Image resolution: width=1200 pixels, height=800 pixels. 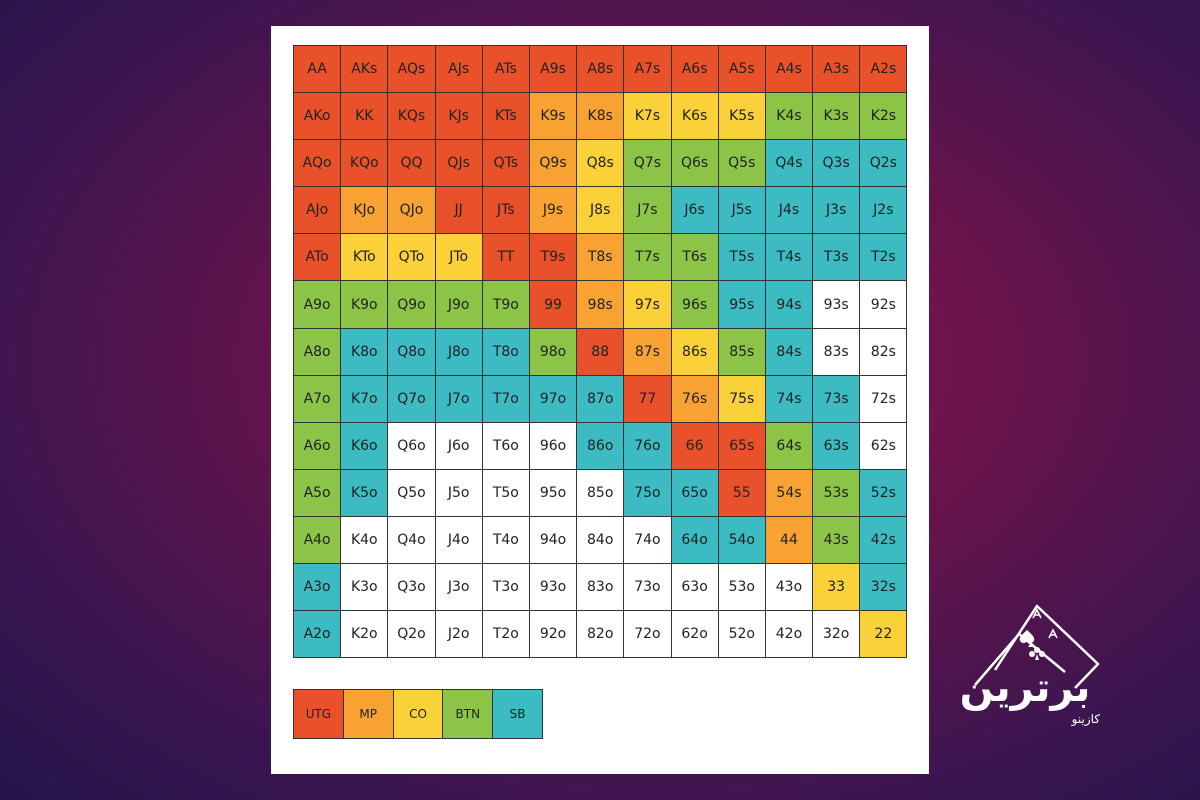 I want to click on hand-cell: 64s, so click(x=789, y=446).